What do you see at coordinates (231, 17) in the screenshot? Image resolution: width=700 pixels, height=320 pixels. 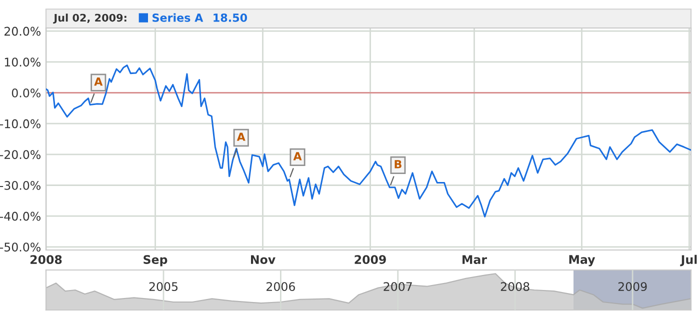 I see `text: 18.50` at bounding box center [231, 17].